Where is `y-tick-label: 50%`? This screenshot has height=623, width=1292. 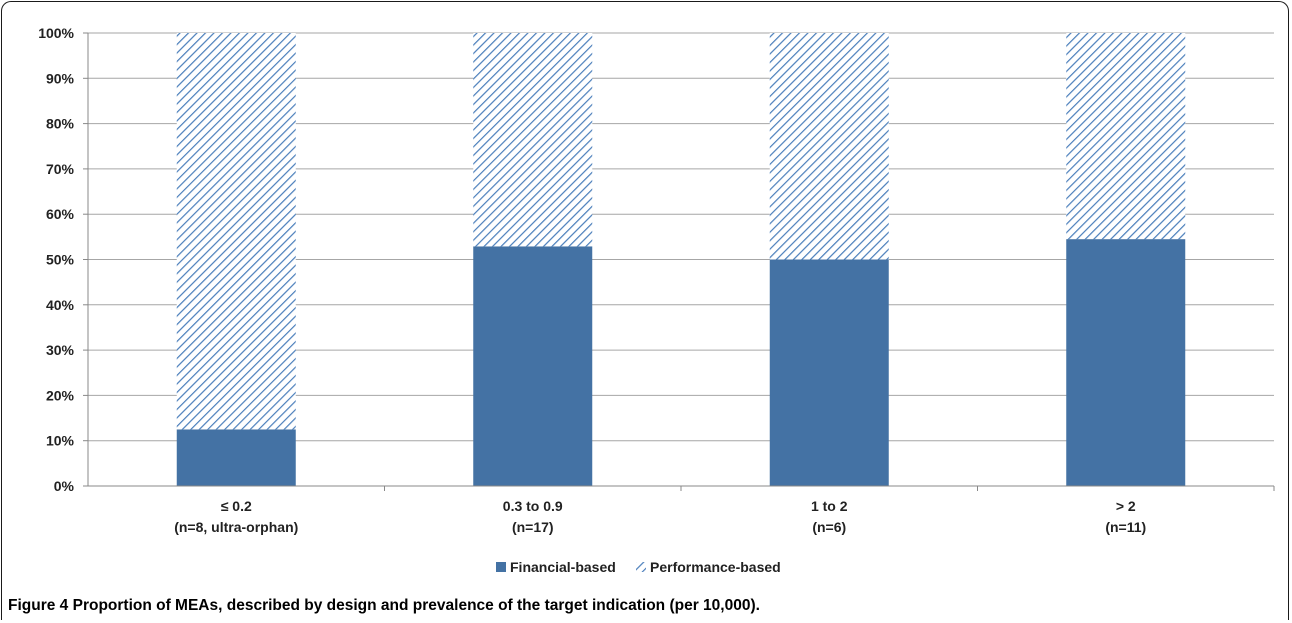
y-tick-label: 50% is located at coordinates (60, 260).